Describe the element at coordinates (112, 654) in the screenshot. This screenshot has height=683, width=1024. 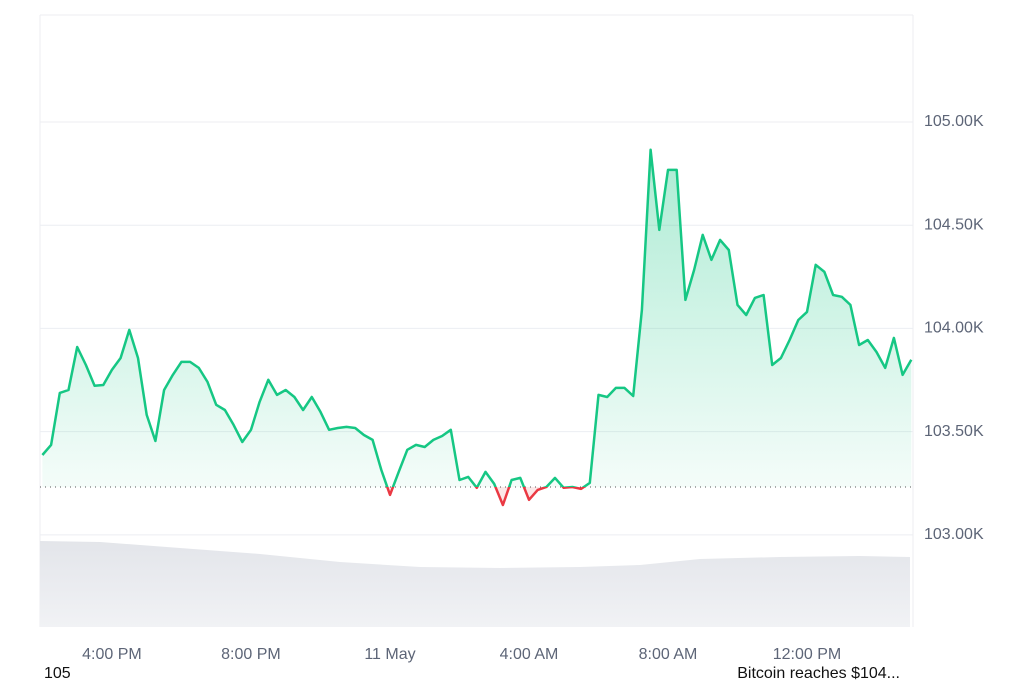
I see `x-tick-label: 4:00 PM` at that location.